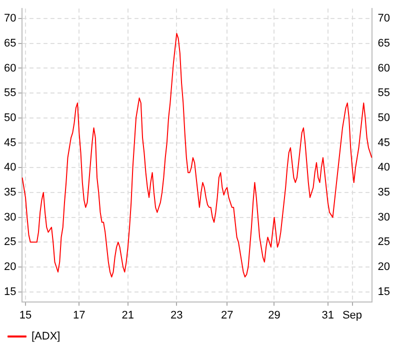  Describe the element at coordinates (176, 315) in the screenshot. I see `x-tick-label: 23` at that location.